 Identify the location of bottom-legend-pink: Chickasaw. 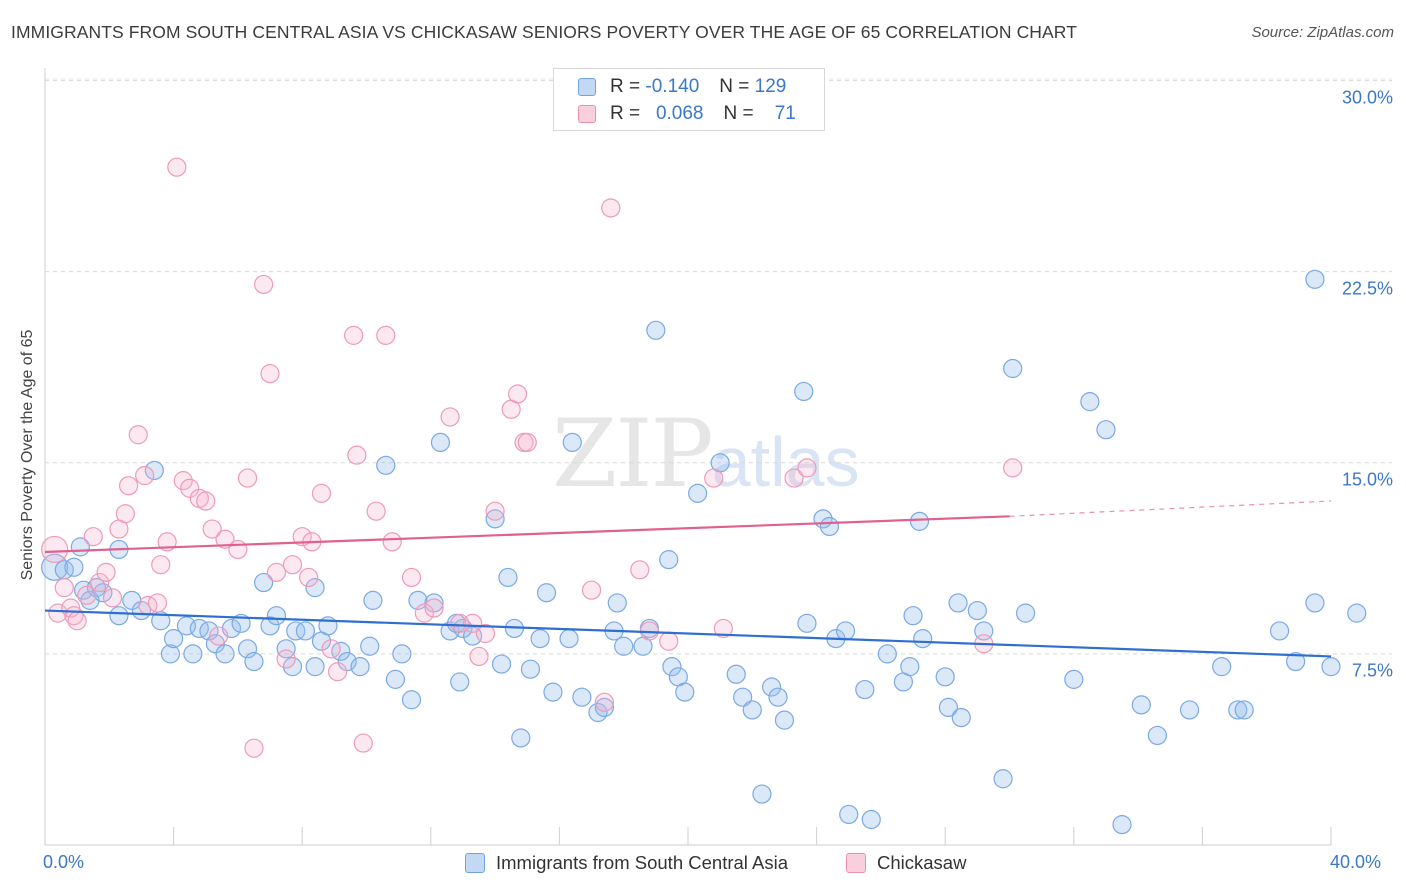
(906, 863).